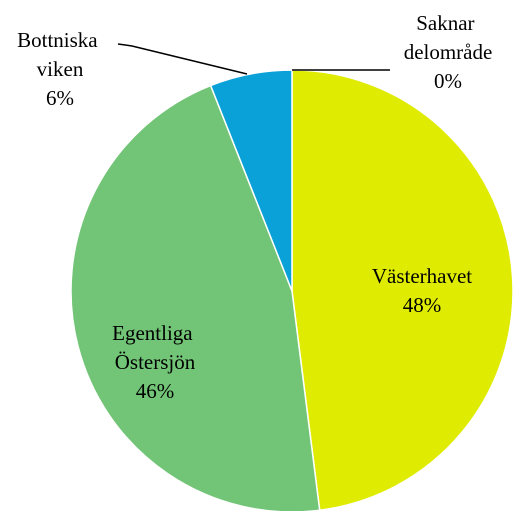 The height and width of the screenshot is (516, 515). Describe the element at coordinates (60, 40) in the screenshot. I see `label-line: Bottniska` at that location.